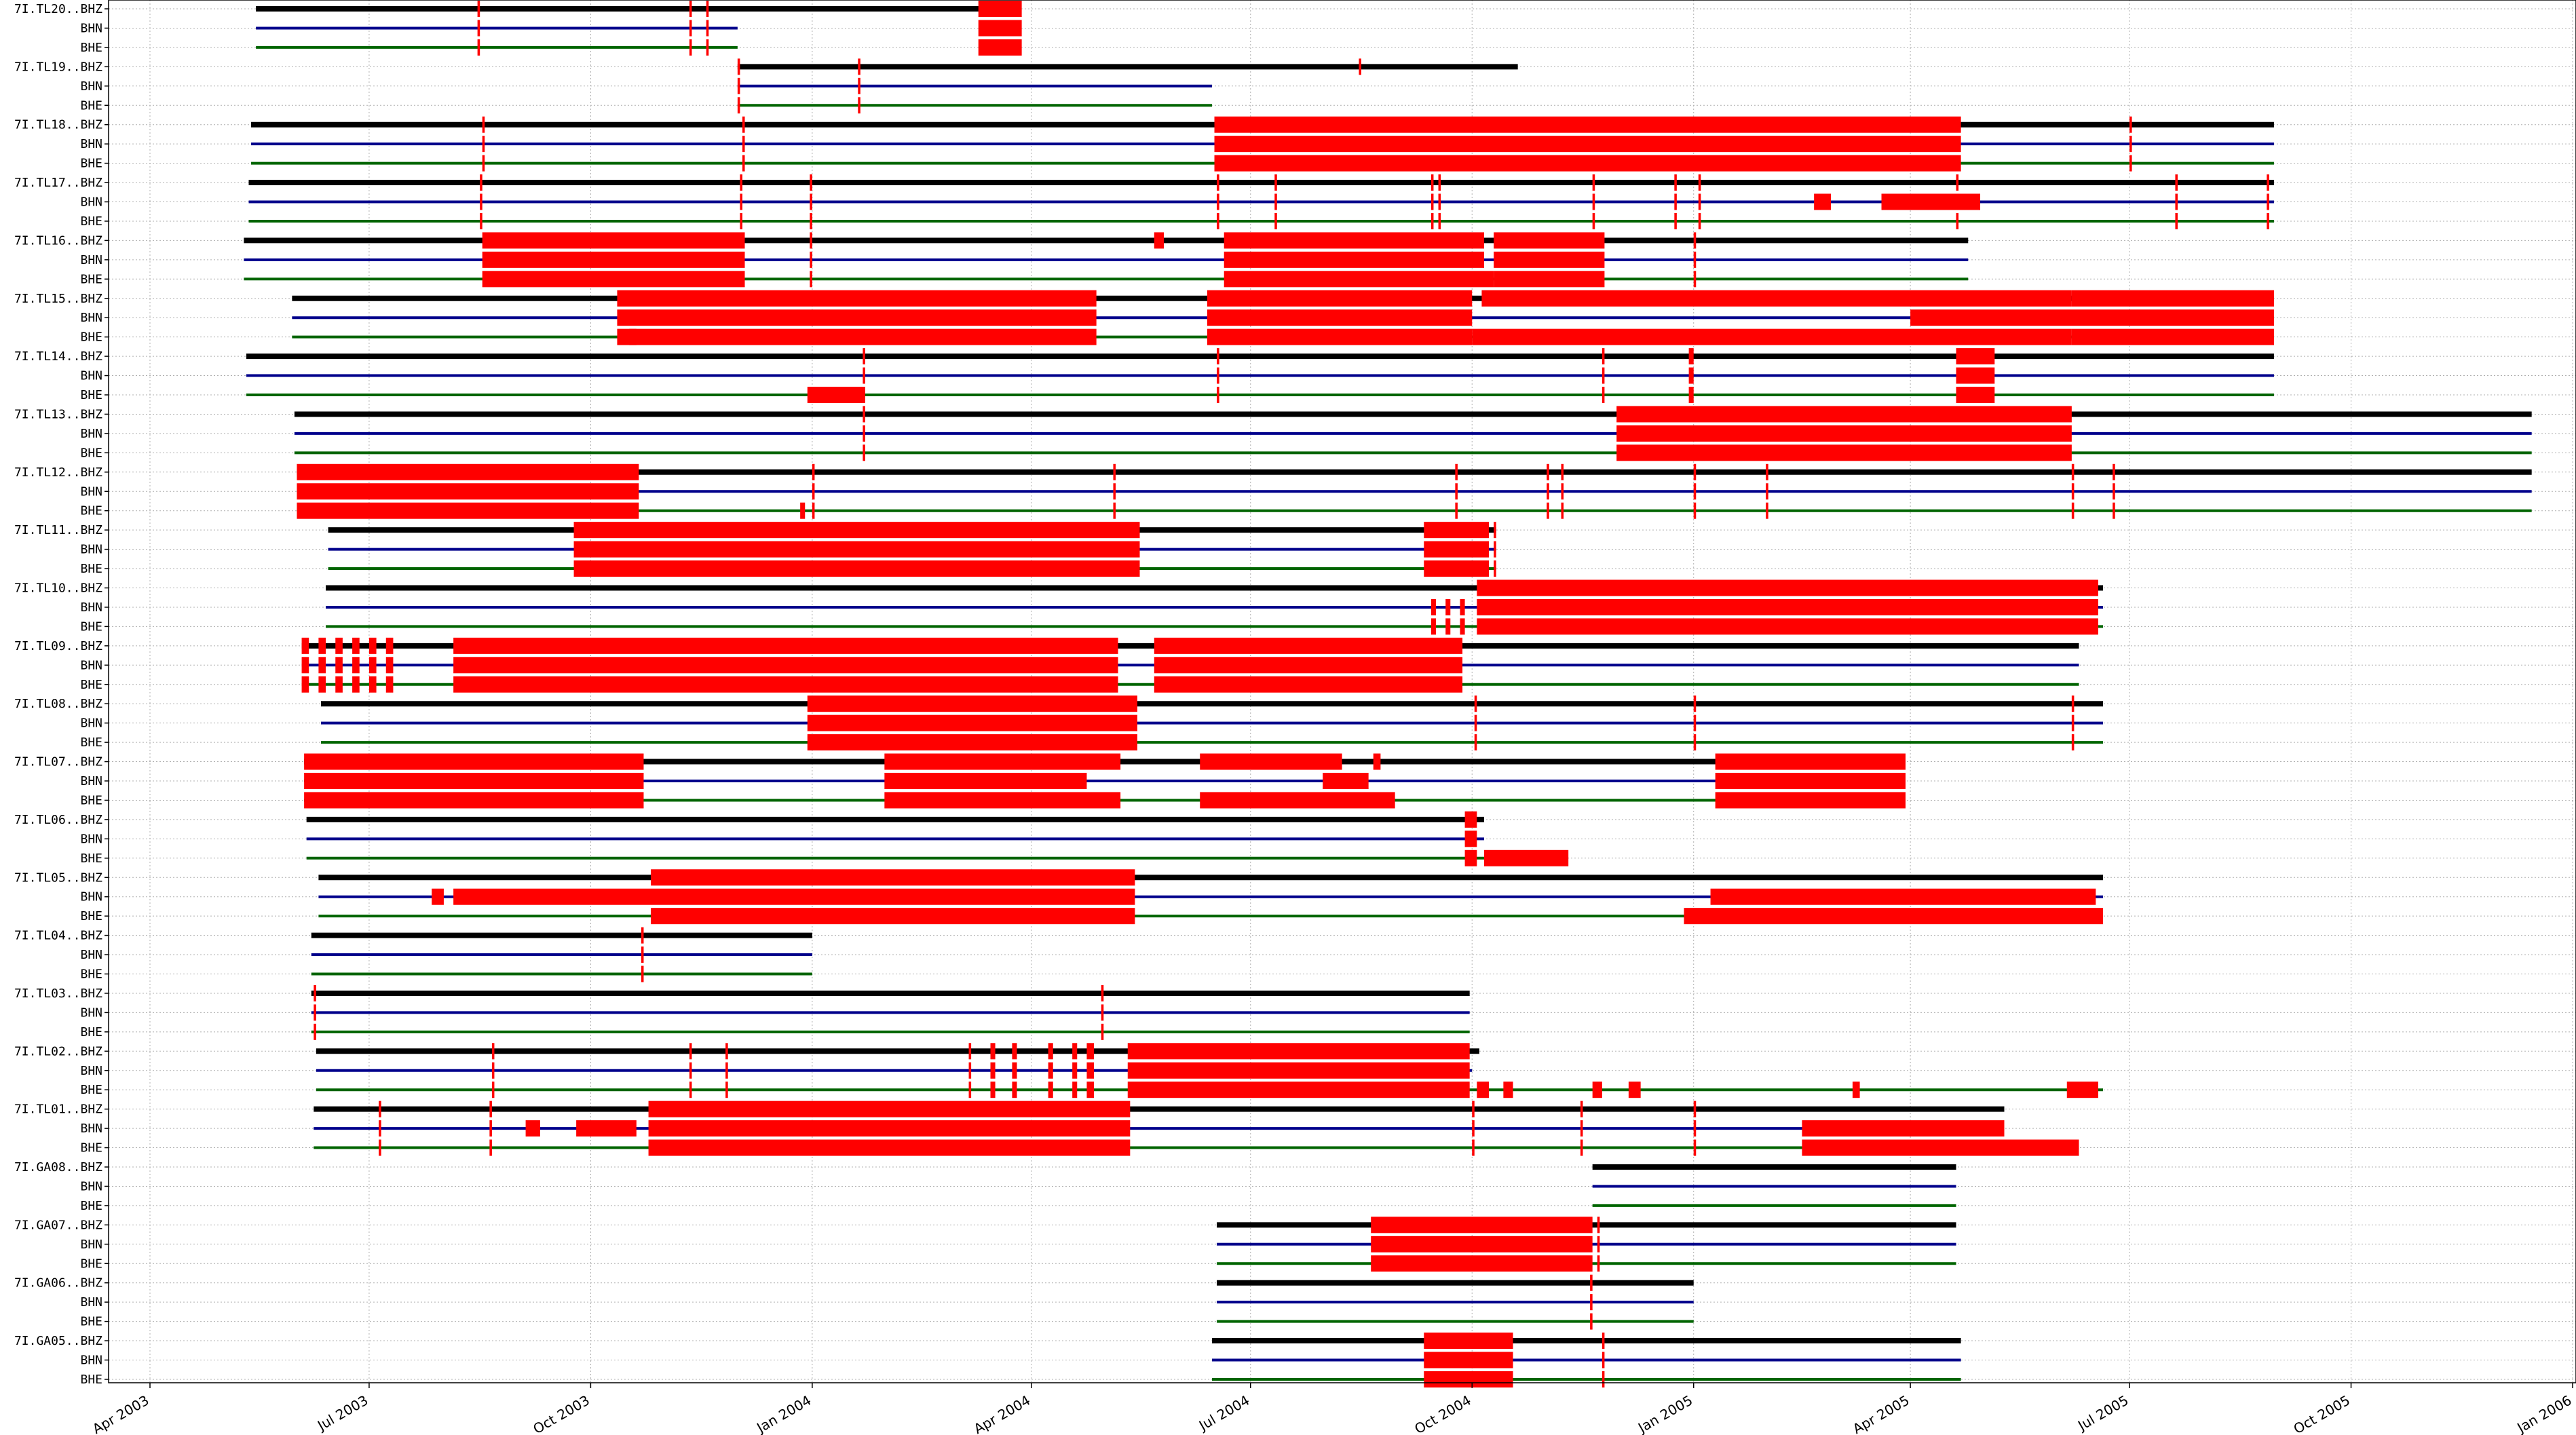 This screenshot has width=2576, height=1435. Describe the element at coordinates (58, 704) in the screenshot. I see `channel-label: 7I.TL08..BHZ` at that location.